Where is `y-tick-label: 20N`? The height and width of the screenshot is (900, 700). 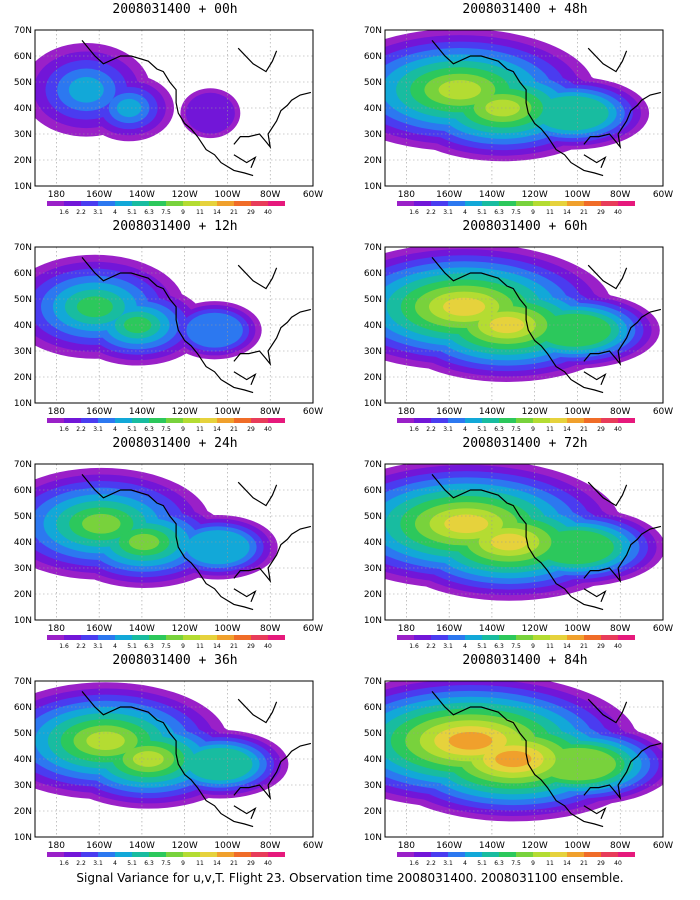
y-tick-label: 20N is located at coordinates (23, 378).